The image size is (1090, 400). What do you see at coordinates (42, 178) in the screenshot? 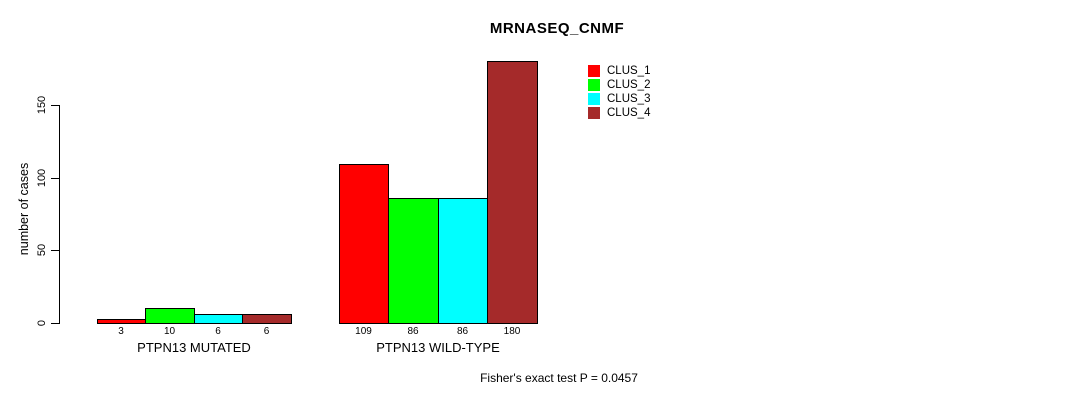
I see `y-tick-label: 100` at bounding box center [42, 178].